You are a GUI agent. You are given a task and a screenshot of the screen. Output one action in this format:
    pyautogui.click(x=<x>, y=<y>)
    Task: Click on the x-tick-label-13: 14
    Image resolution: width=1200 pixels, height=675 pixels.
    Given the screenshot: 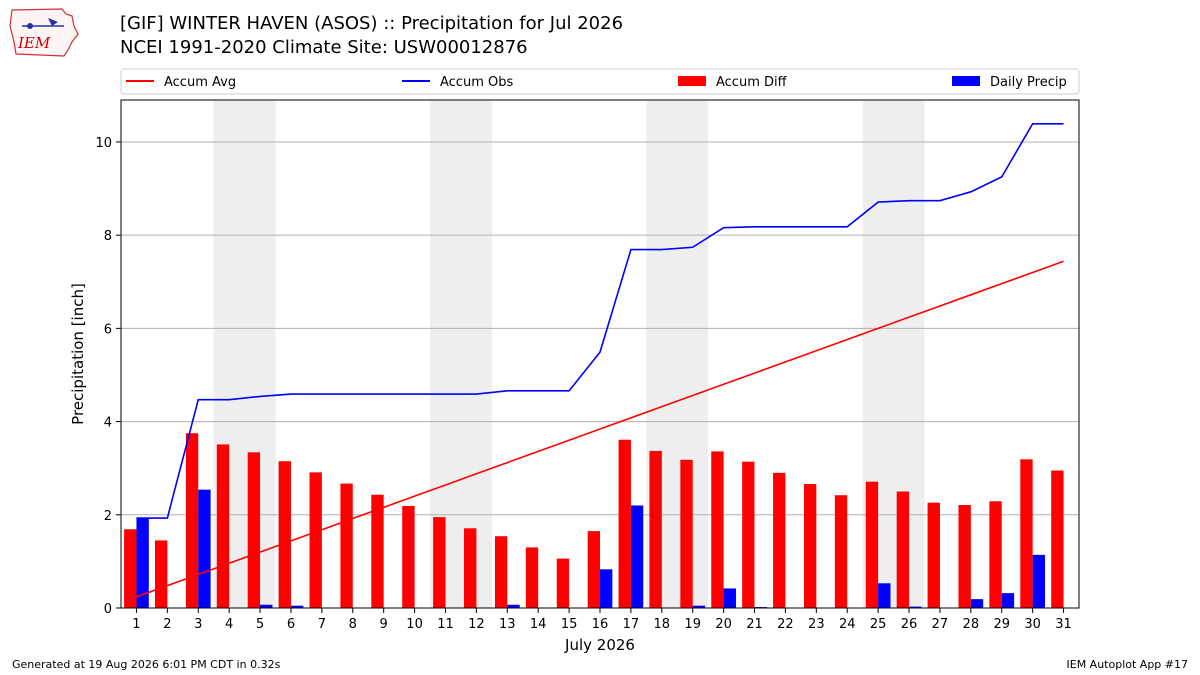 What is the action you would take?
    pyautogui.click(x=538, y=624)
    